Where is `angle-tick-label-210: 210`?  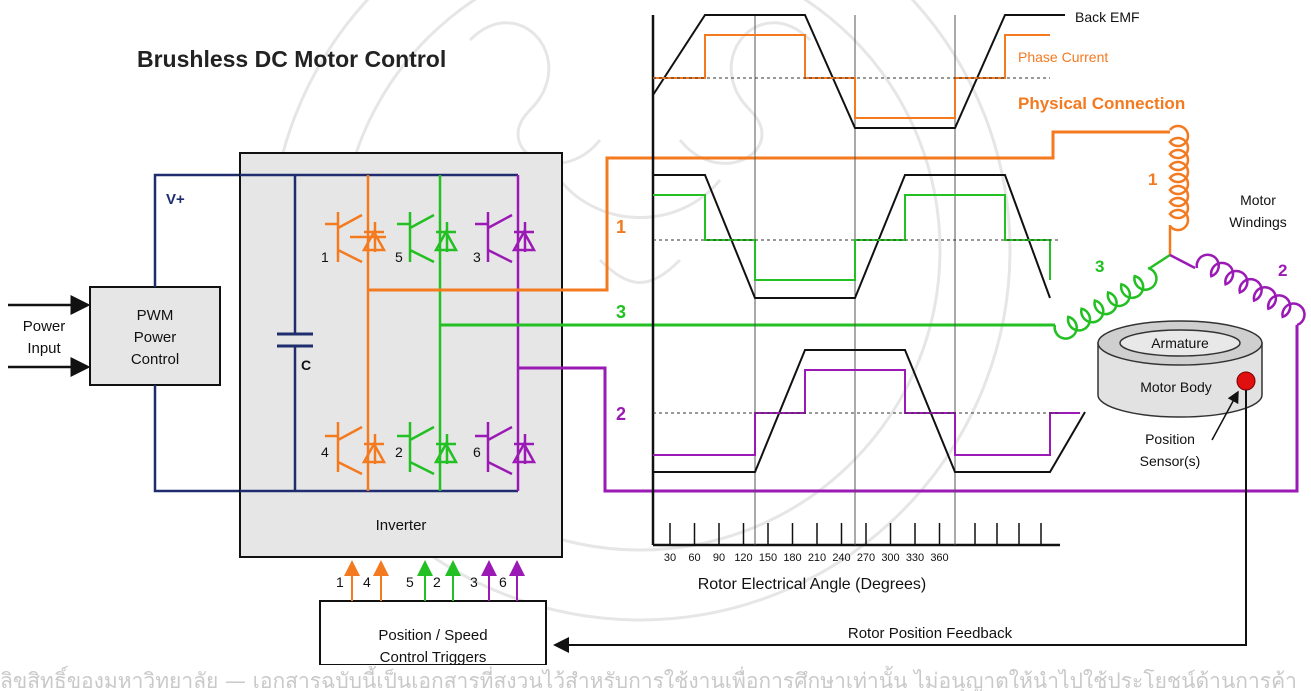
angle-tick-label-210: 210 is located at coordinates (817, 558).